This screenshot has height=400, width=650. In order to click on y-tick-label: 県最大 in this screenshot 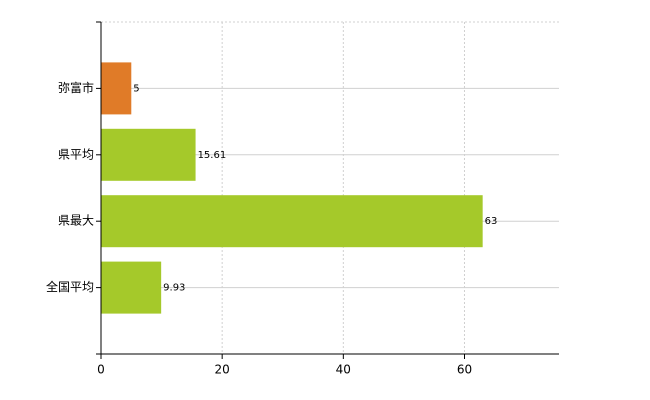, I will do `click(76, 221)`.